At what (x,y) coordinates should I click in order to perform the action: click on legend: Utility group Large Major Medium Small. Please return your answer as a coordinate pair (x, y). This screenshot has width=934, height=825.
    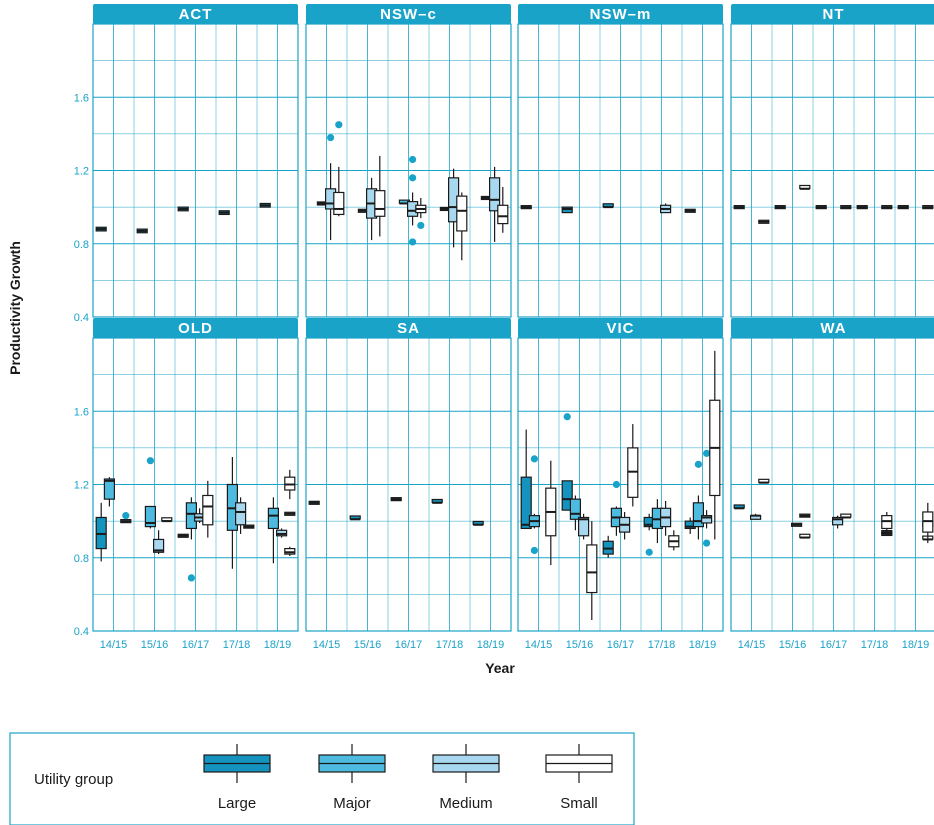
    Looking at the image, I should click on (322, 778).